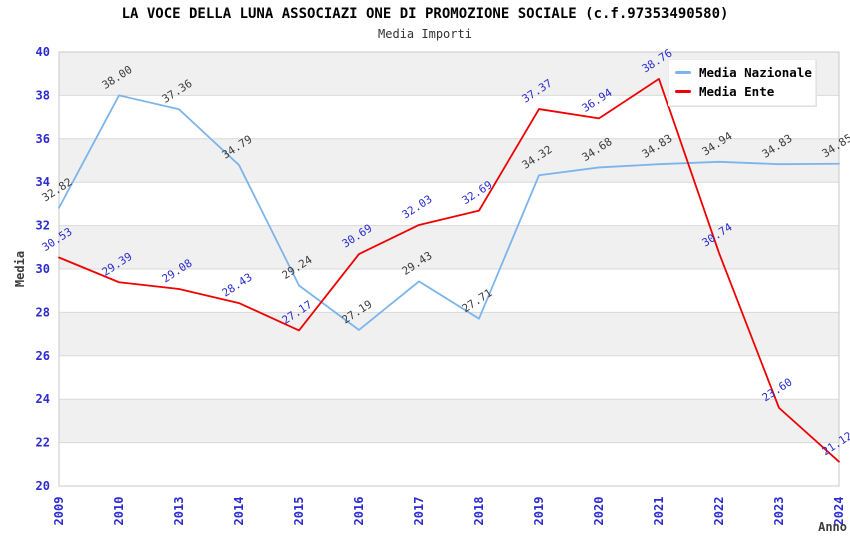 The image size is (850, 550). Describe the element at coordinates (179, 511) in the screenshot. I see `x-tick-label: 2013` at that location.